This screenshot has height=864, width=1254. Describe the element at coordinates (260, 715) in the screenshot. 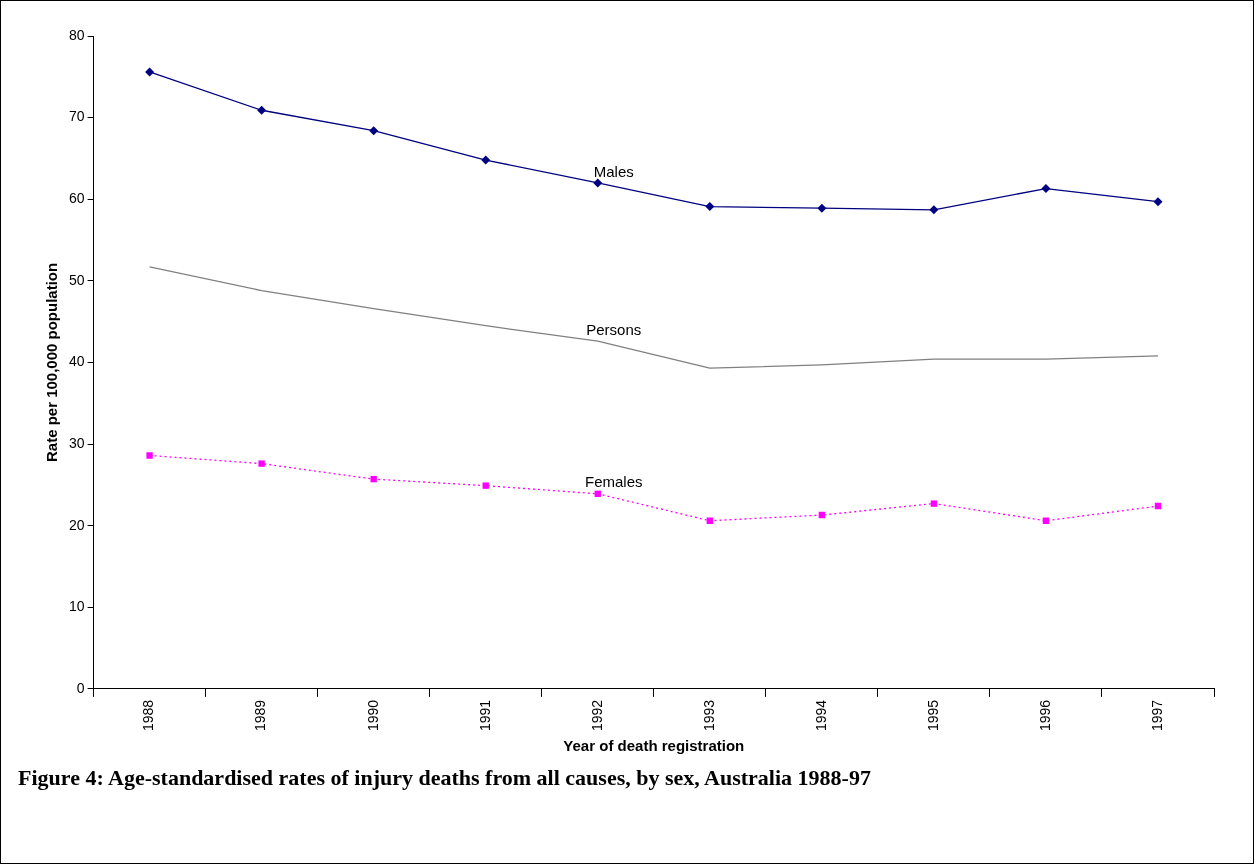

I see `x-tick-label: 1989` at that location.